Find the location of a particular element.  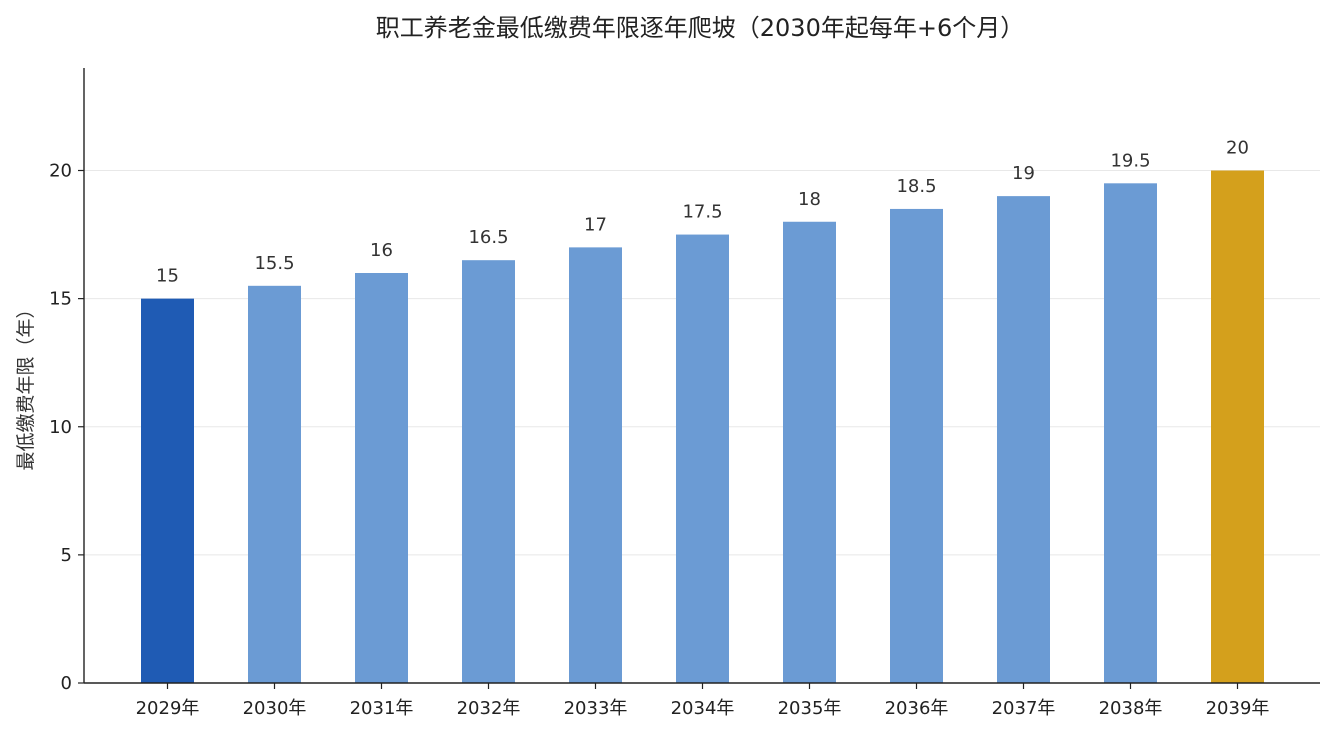

x-tick-label: 2038年 is located at coordinates (1131, 708).